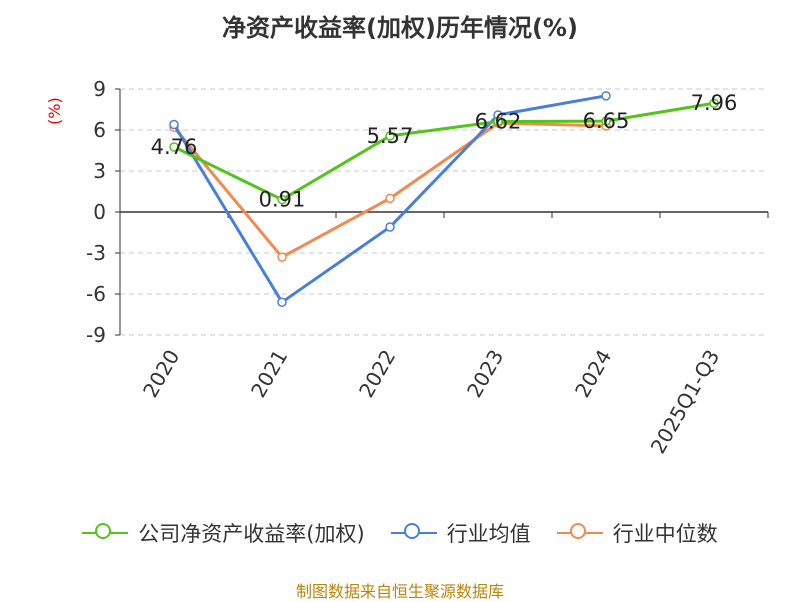  Describe the element at coordinates (377, 374) in the screenshot. I see `x-tick-label: 2022` at that location.